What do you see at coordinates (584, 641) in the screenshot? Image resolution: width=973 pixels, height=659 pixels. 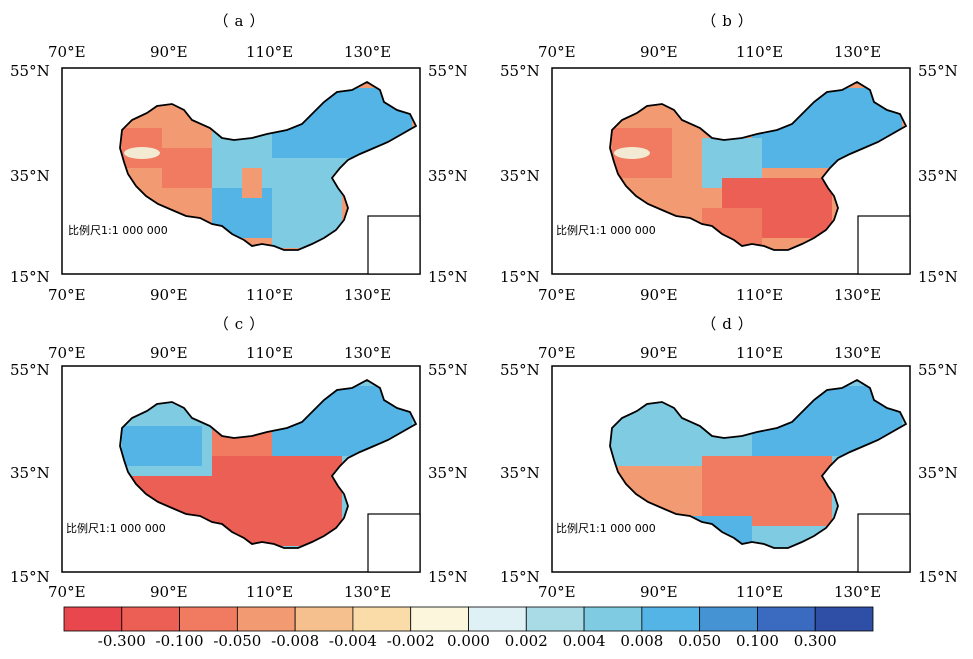 I see `colorbar-tick-label: 0.004` at bounding box center [584, 641].